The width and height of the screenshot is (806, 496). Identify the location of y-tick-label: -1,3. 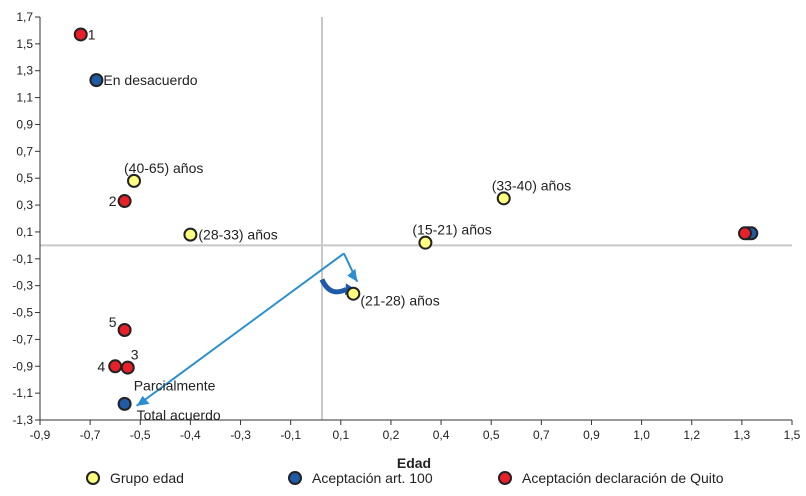
(22, 420).